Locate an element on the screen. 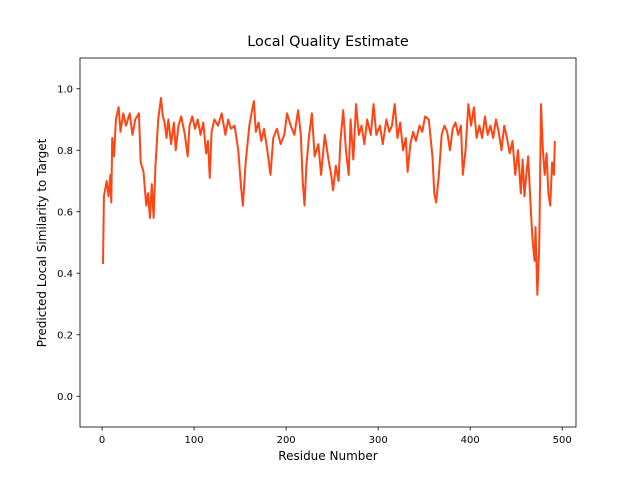 This screenshot has height=480, width=640. y-axis-label: Predicted Local Similarity to Target is located at coordinates (42, 242).